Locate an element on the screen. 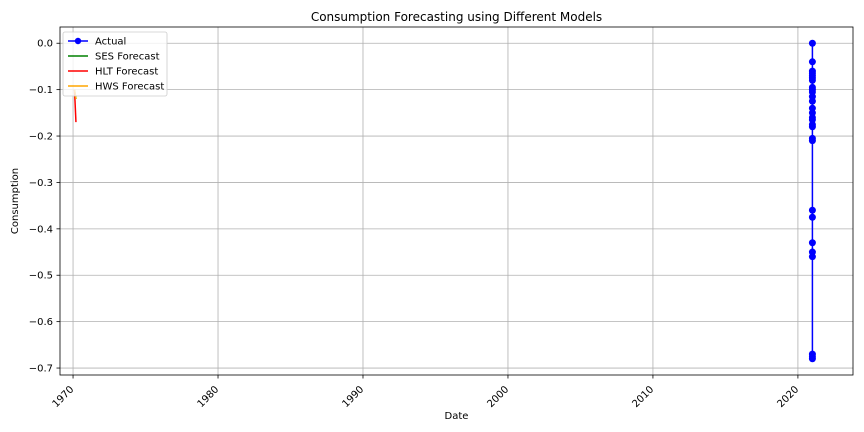 Image resolution: width=864 pixels, height=432 pixels. series-actual is located at coordinates (812, 201).